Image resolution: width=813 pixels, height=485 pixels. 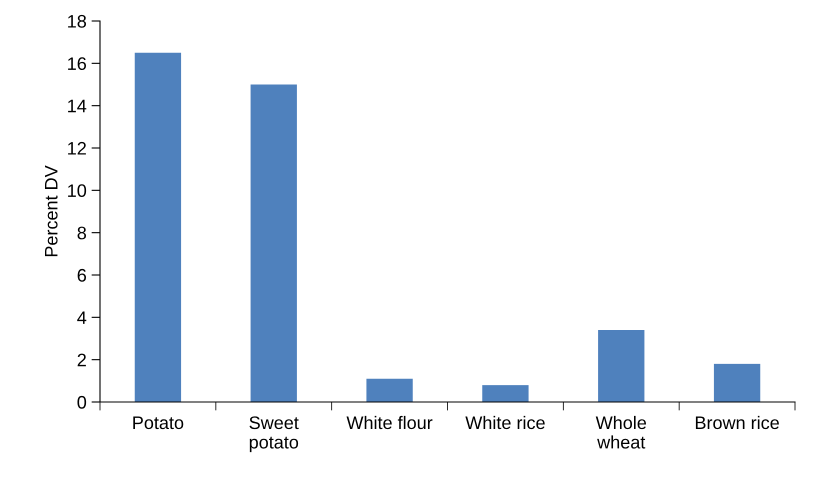 I want to click on y-tick-label: 2, so click(x=82, y=360).